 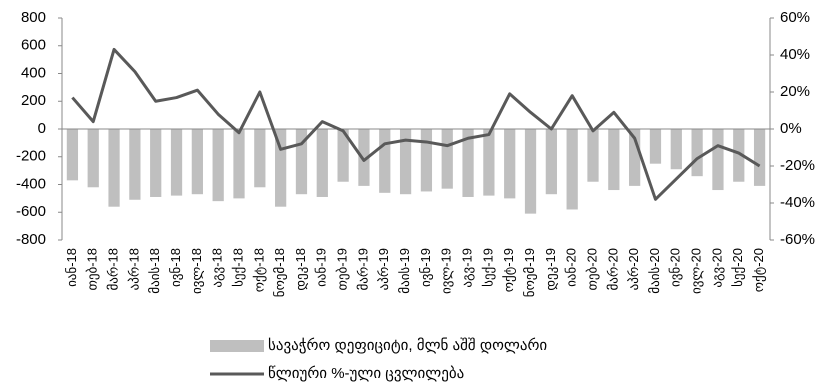 What do you see at coordinates (93, 269) in the screenshot?
I see `x-tick-label: თებ-18` at bounding box center [93, 269].